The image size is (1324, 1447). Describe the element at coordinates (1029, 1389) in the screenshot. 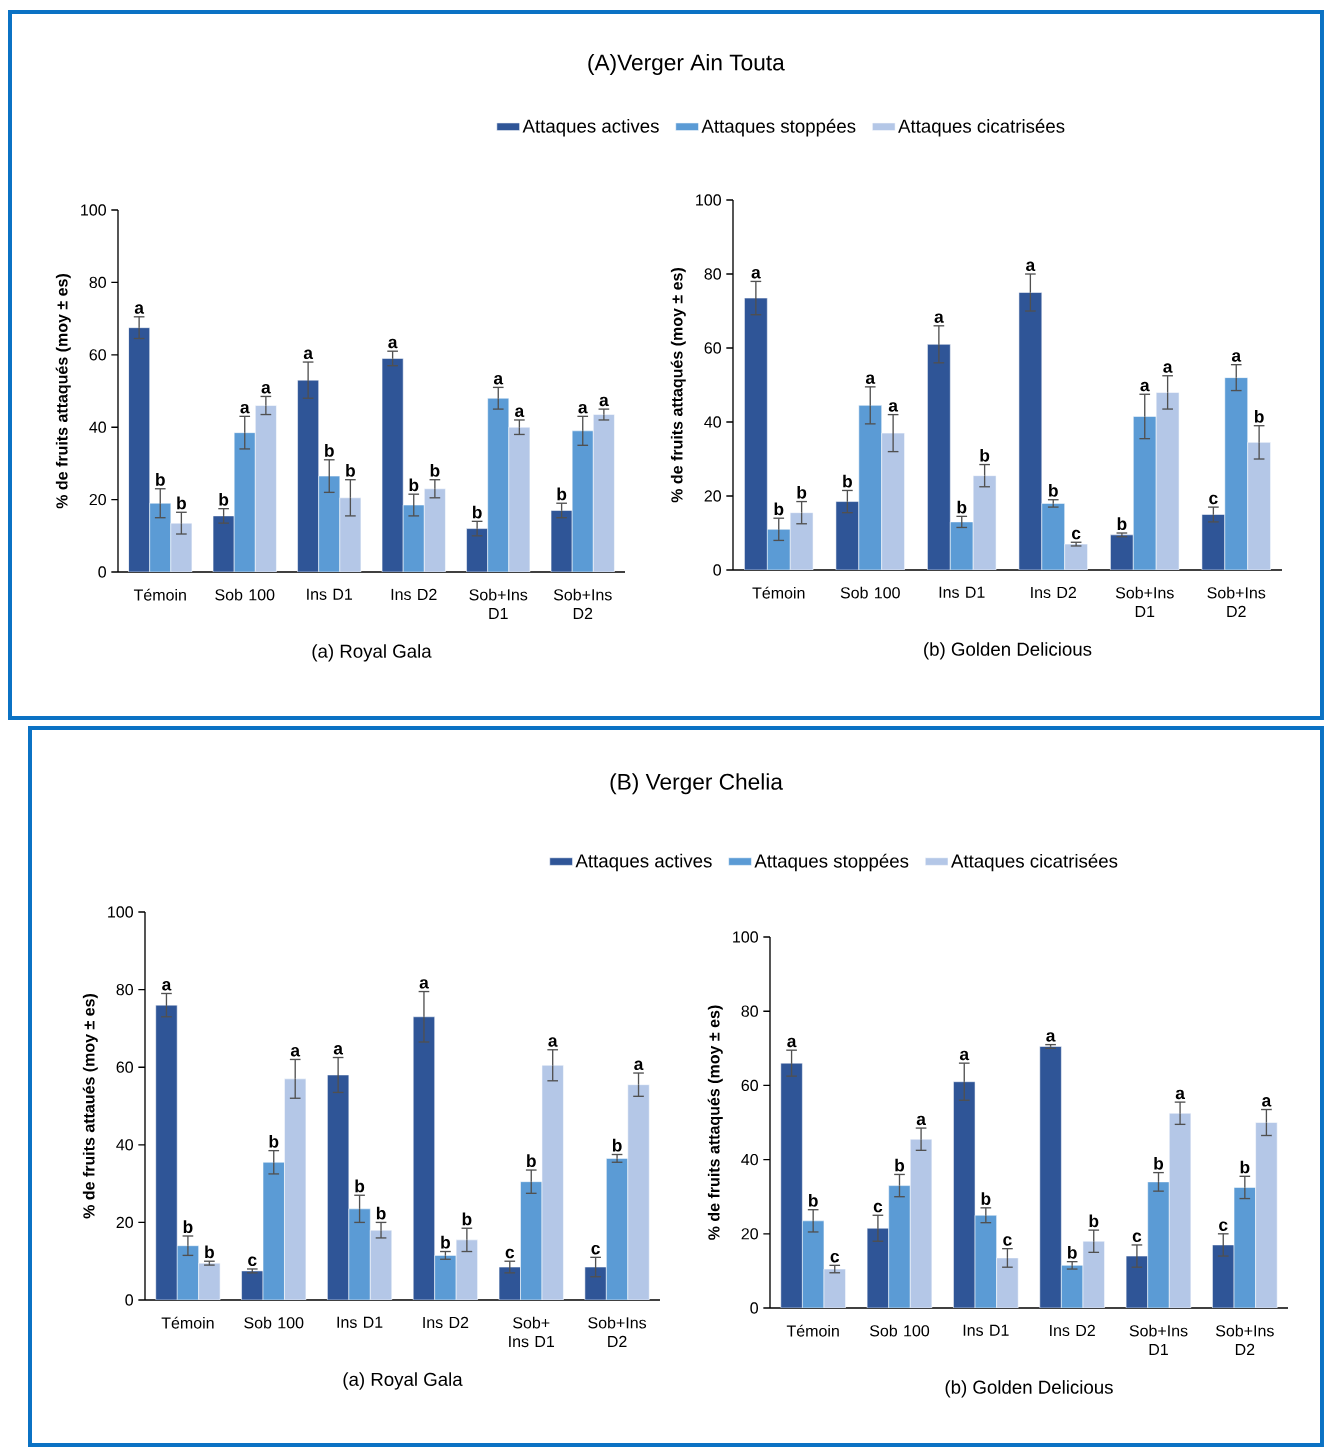

I see `x-axis-title: (b) Golden Delicious` at that location.